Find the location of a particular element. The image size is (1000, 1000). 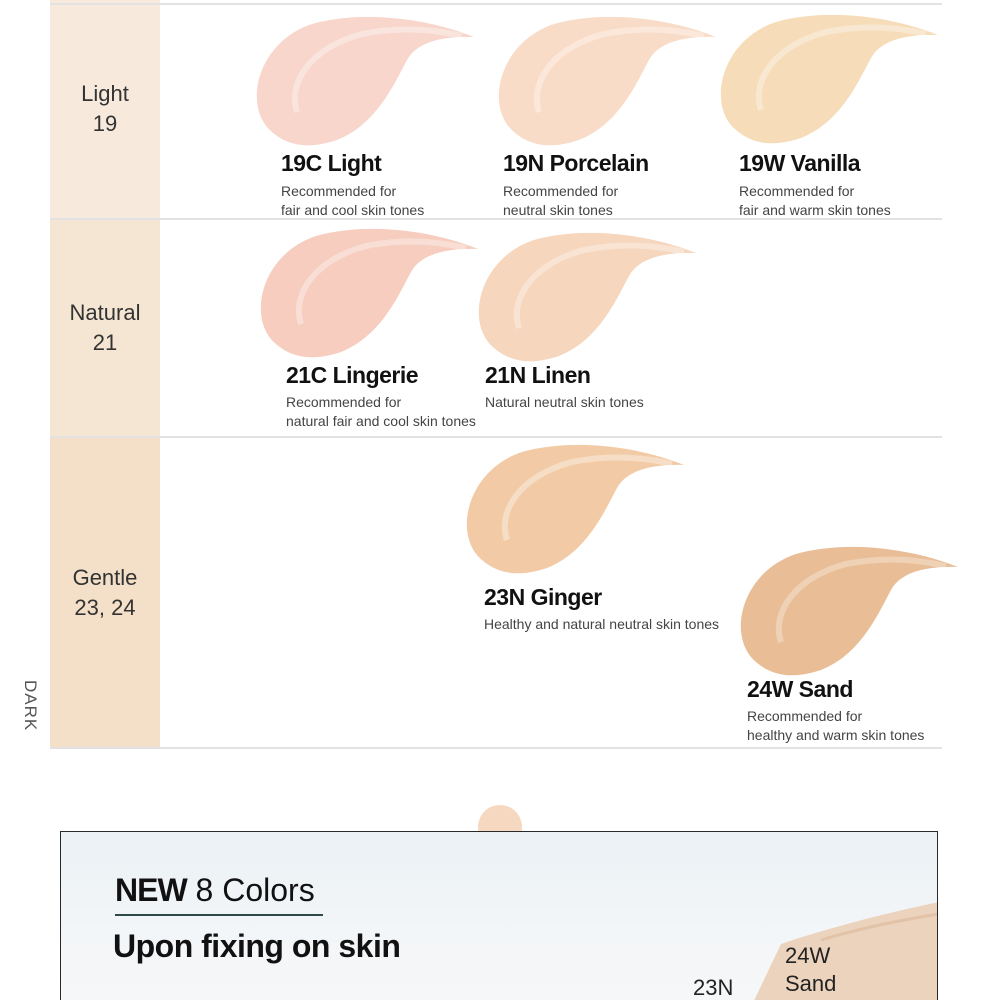

swatch-21n-linen is located at coordinates (587, 297).